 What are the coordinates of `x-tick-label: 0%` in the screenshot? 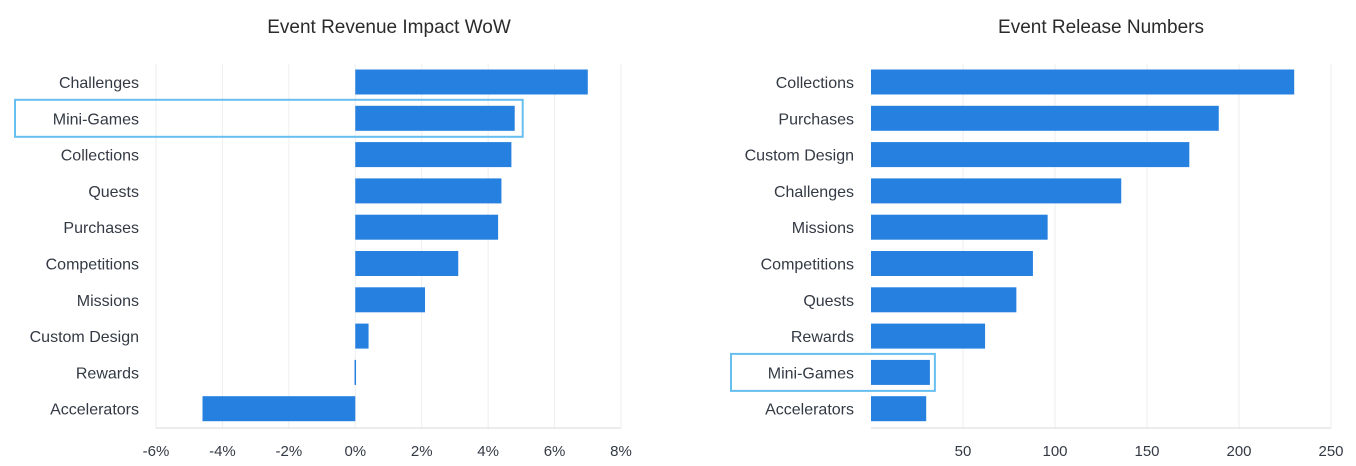 It's located at (355, 451).